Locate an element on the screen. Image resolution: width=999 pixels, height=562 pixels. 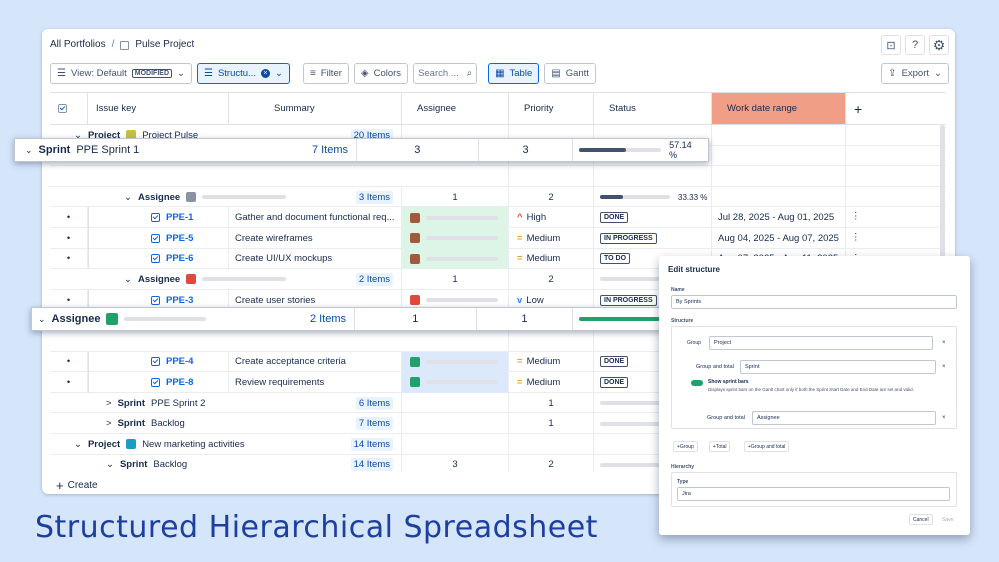
header-priority: Priority is located at coordinates (551, 109).